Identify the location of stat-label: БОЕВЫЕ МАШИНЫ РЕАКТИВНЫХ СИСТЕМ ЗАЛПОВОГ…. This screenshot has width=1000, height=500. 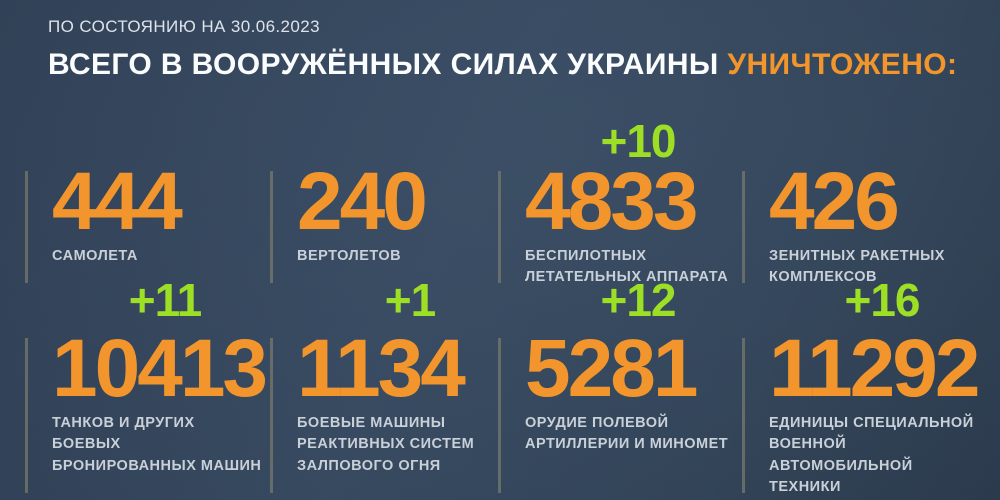
(386, 444).